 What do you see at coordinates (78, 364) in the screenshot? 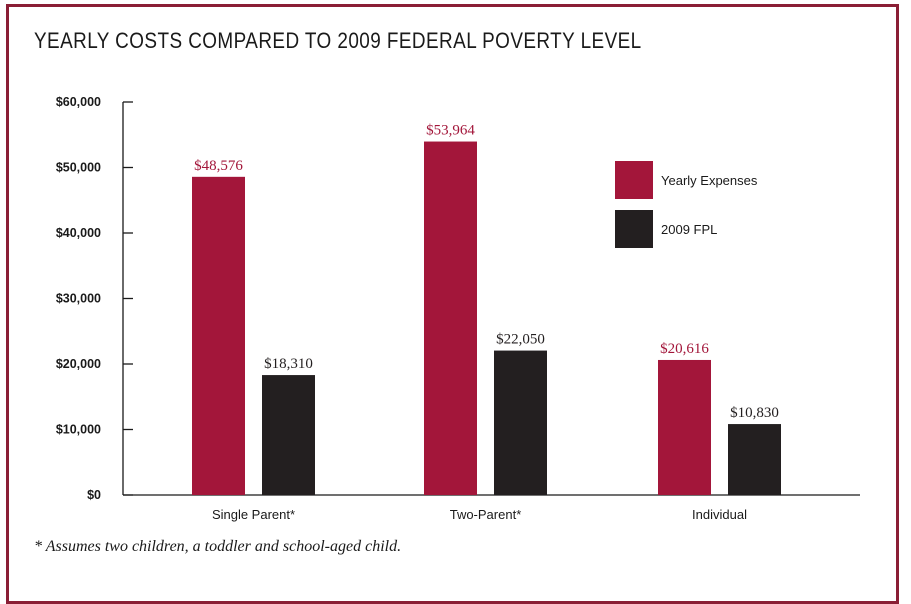
I see `y-tick-label: $20,000` at bounding box center [78, 364].